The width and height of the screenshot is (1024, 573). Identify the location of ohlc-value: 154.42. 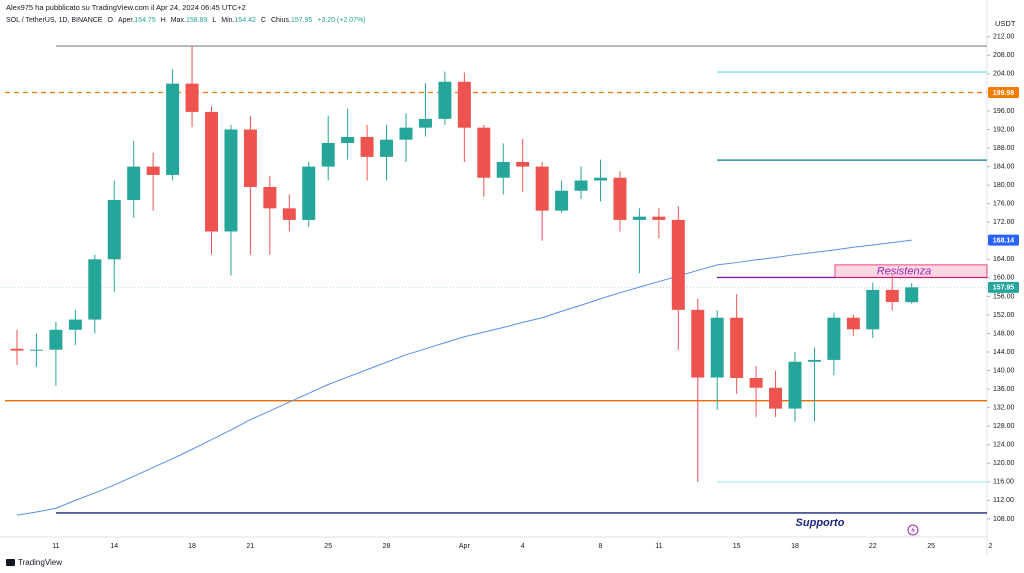
(245, 20).